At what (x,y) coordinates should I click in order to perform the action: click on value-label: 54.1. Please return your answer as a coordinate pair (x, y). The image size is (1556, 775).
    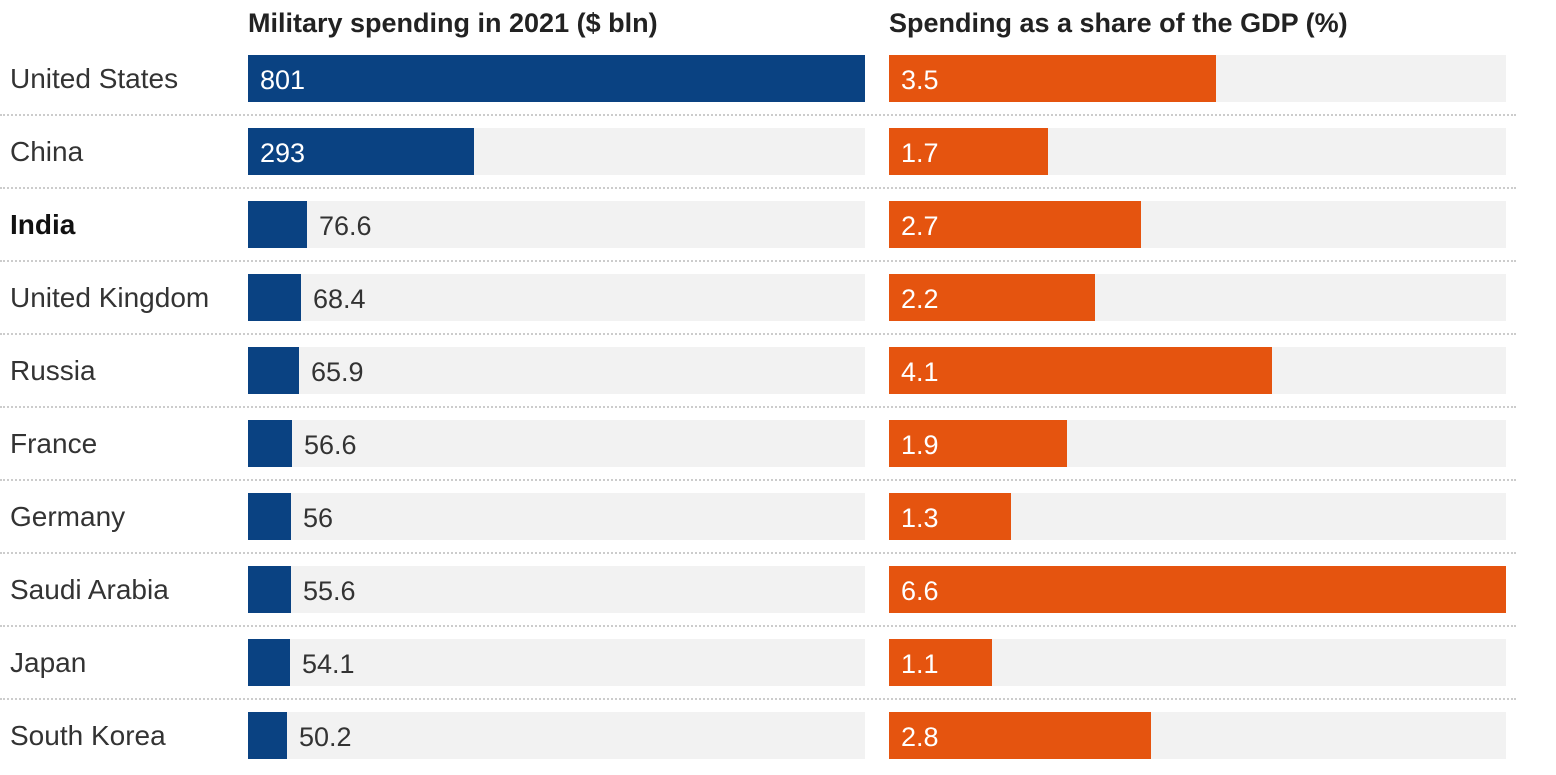
    Looking at the image, I should click on (328, 664).